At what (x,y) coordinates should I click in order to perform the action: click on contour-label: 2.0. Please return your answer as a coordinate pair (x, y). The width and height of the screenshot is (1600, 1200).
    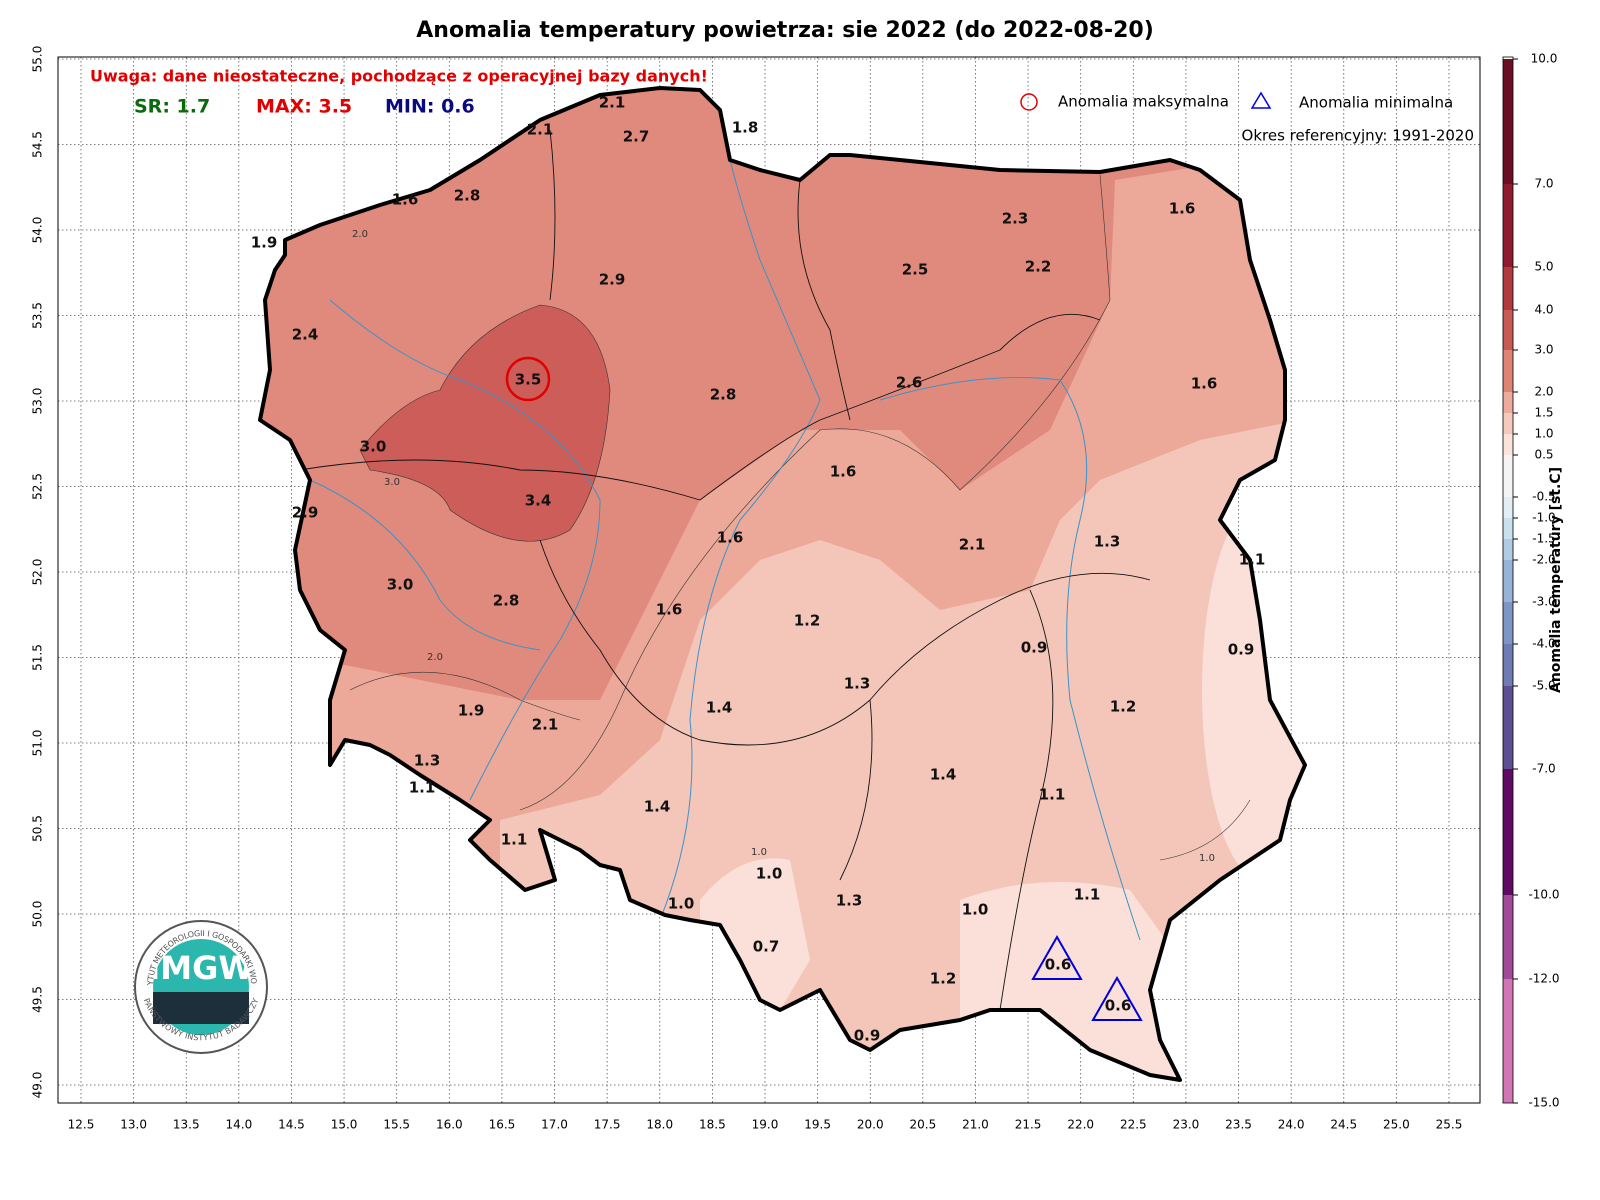
    Looking at the image, I should click on (360, 234).